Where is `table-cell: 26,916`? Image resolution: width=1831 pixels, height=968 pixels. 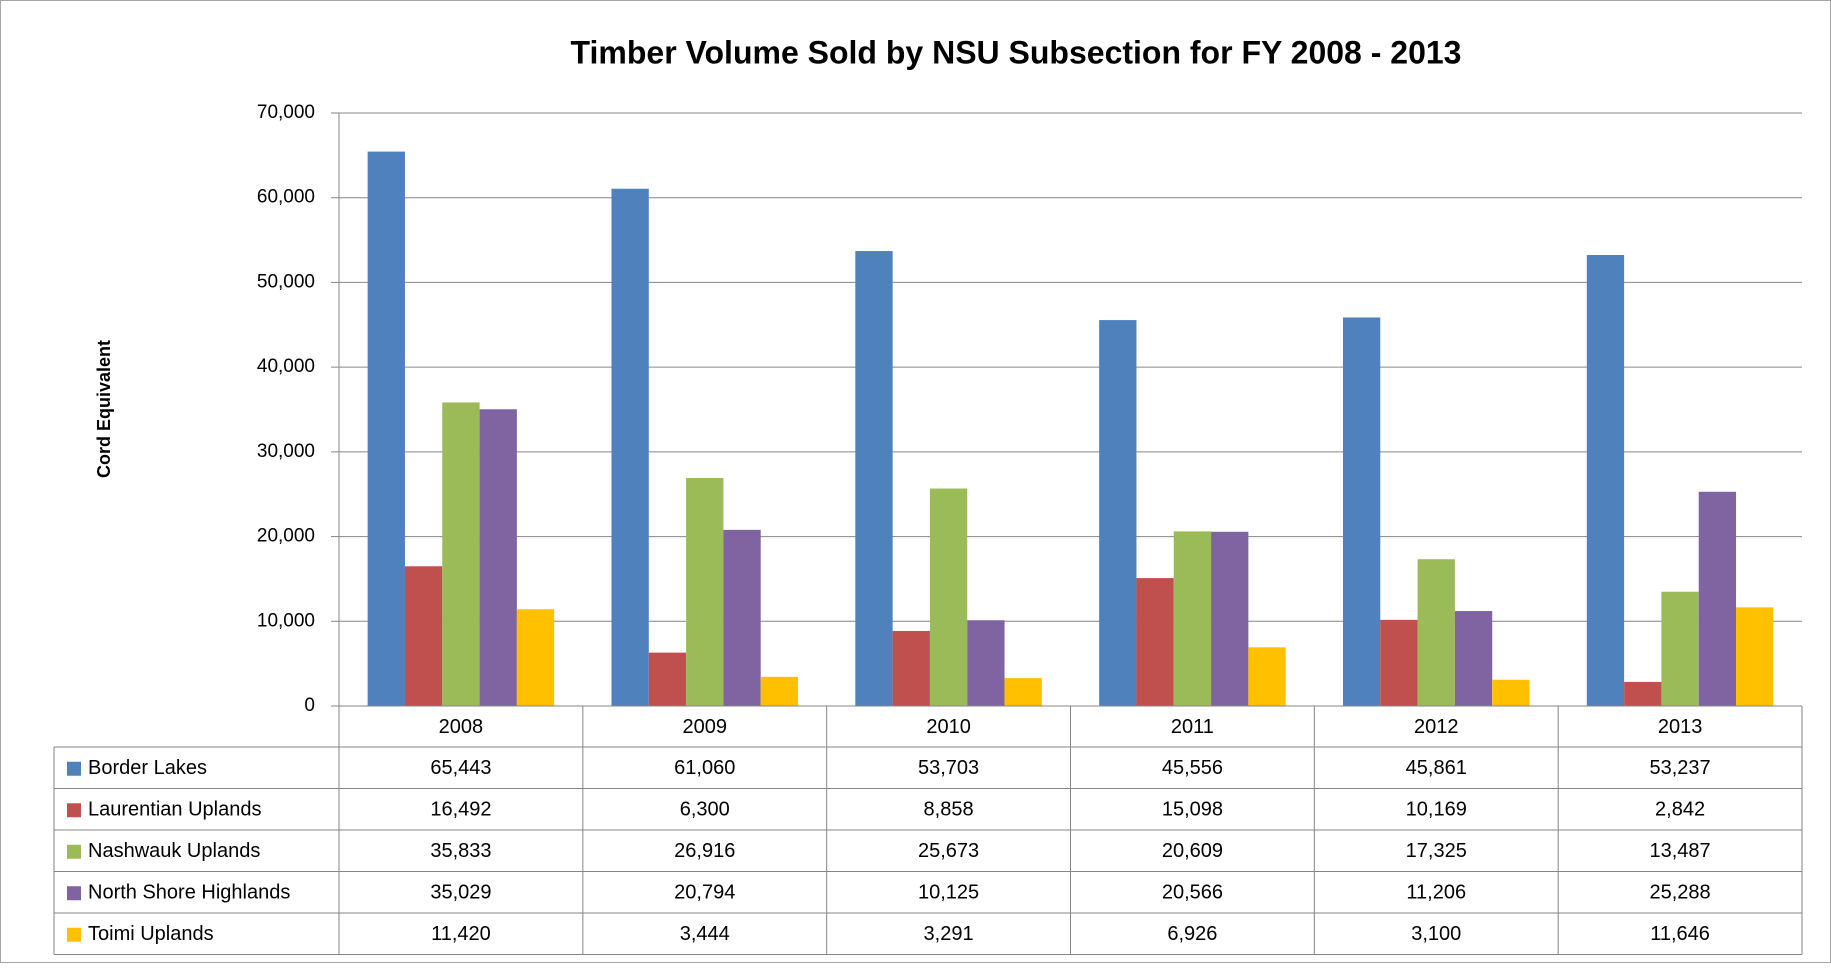
table-cell: 26,916 is located at coordinates (704, 851).